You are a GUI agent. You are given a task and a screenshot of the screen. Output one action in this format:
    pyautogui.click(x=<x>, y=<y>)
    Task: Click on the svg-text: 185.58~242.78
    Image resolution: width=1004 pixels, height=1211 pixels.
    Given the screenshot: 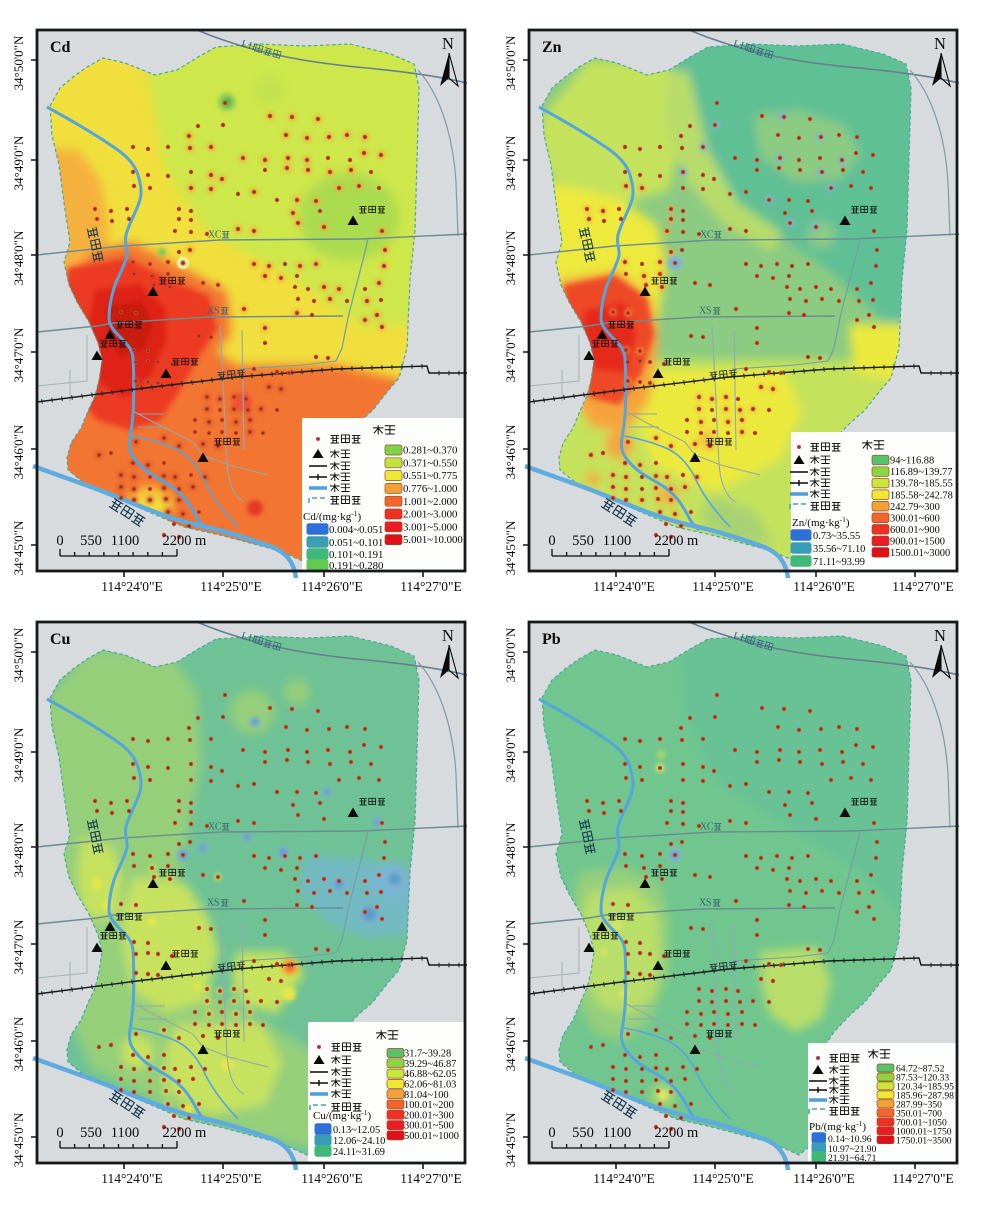 What is the action you would take?
    pyautogui.click(x=921, y=495)
    